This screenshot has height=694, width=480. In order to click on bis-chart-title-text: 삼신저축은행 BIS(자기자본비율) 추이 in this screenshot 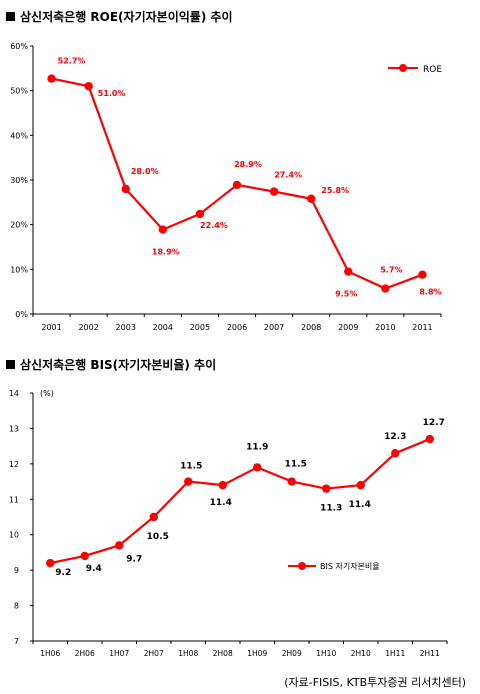, I will do `click(118, 365)`.